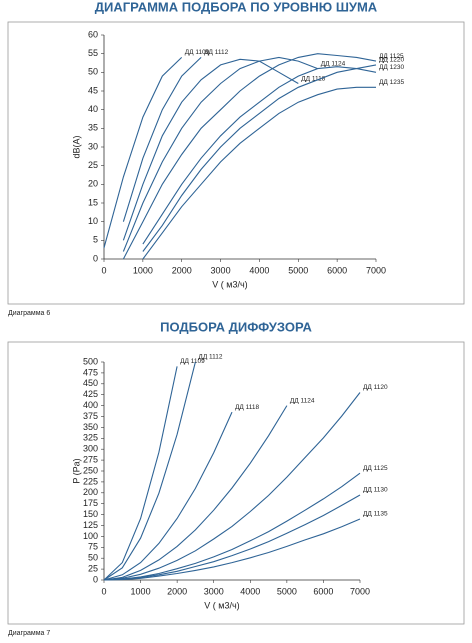 The width and height of the screenshot is (472, 643). What do you see at coordinates (93, 34) in the screenshot?
I see `y-tick-label: 60` at bounding box center [93, 34].